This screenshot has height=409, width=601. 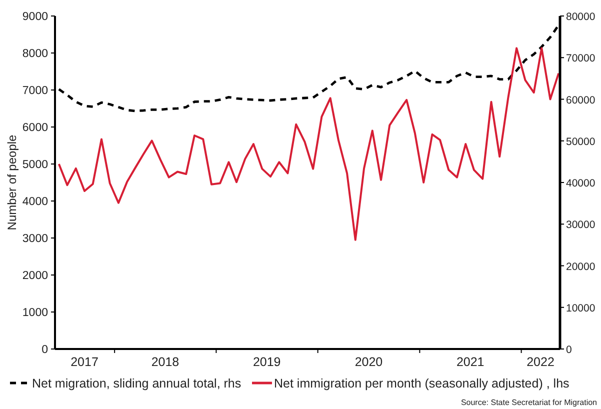 What do you see at coordinates (470, 362) in the screenshot?
I see `x-tick-label: 2021` at bounding box center [470, 362].